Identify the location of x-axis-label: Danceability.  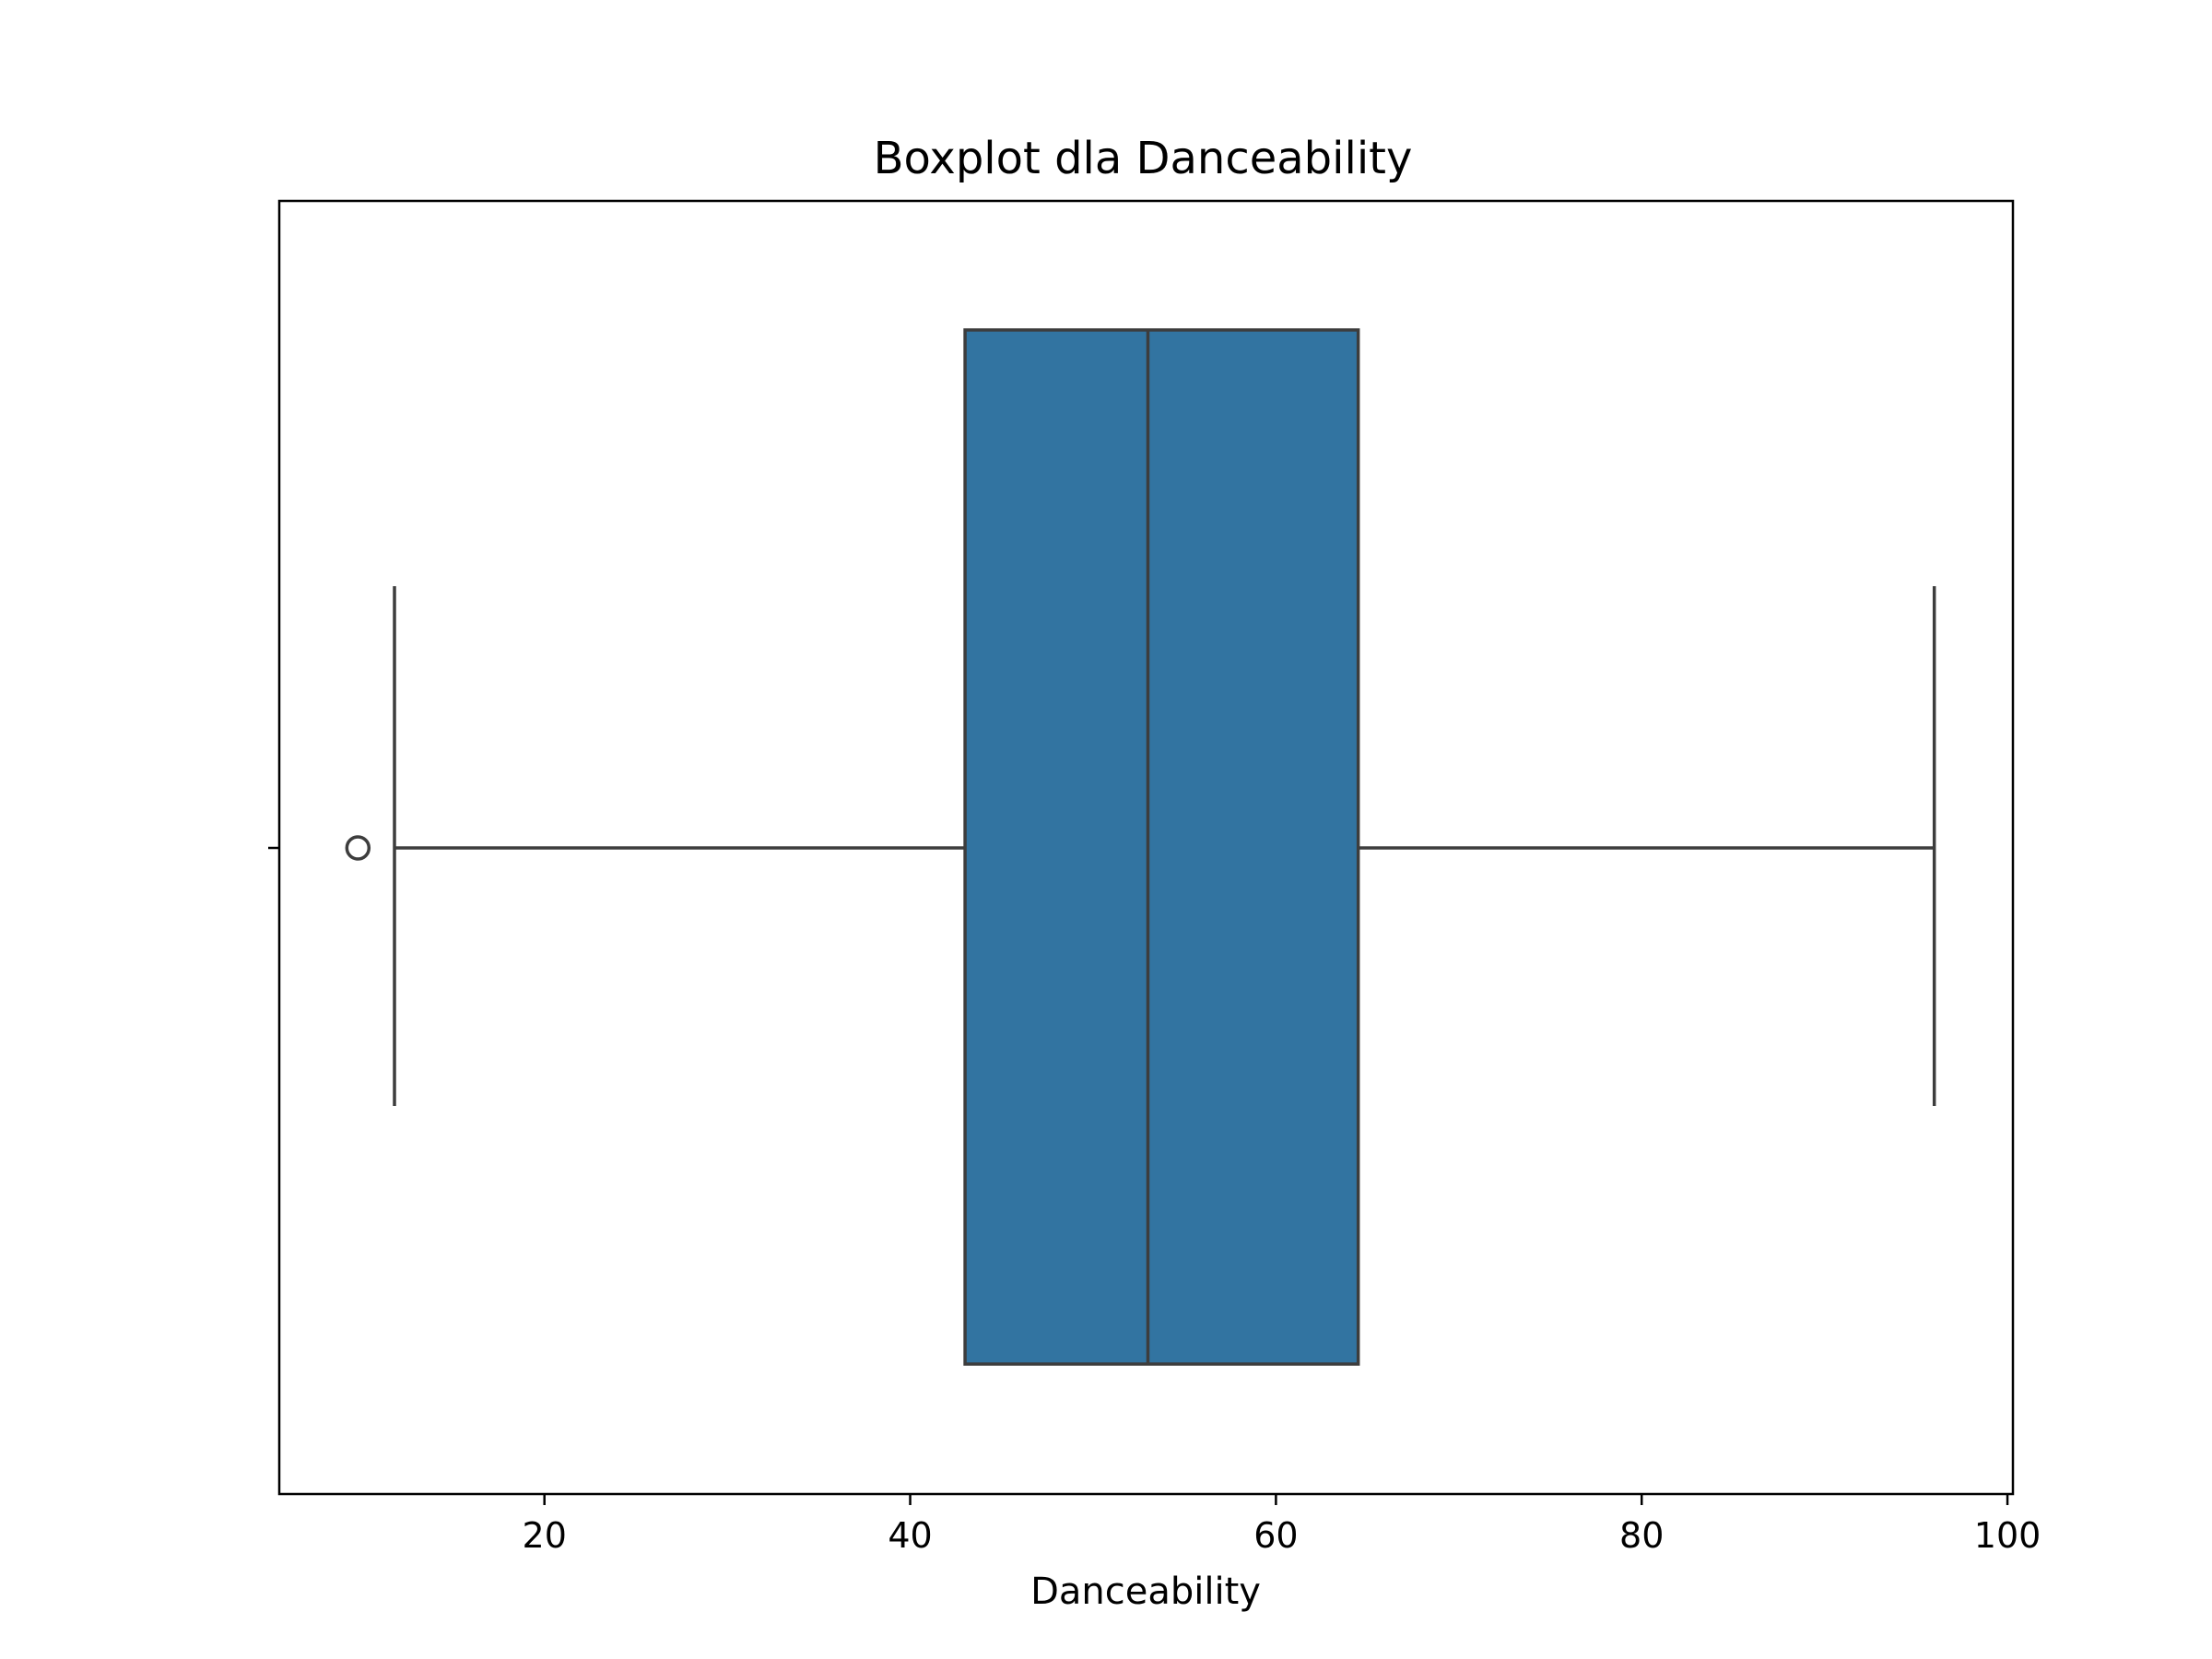
(1145, 1592).